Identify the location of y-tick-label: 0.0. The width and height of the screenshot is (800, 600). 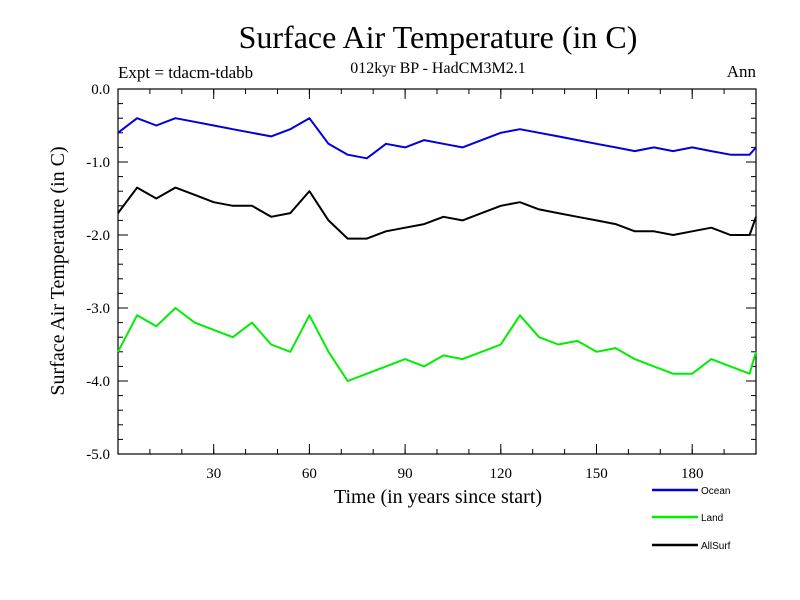
(100, 90).